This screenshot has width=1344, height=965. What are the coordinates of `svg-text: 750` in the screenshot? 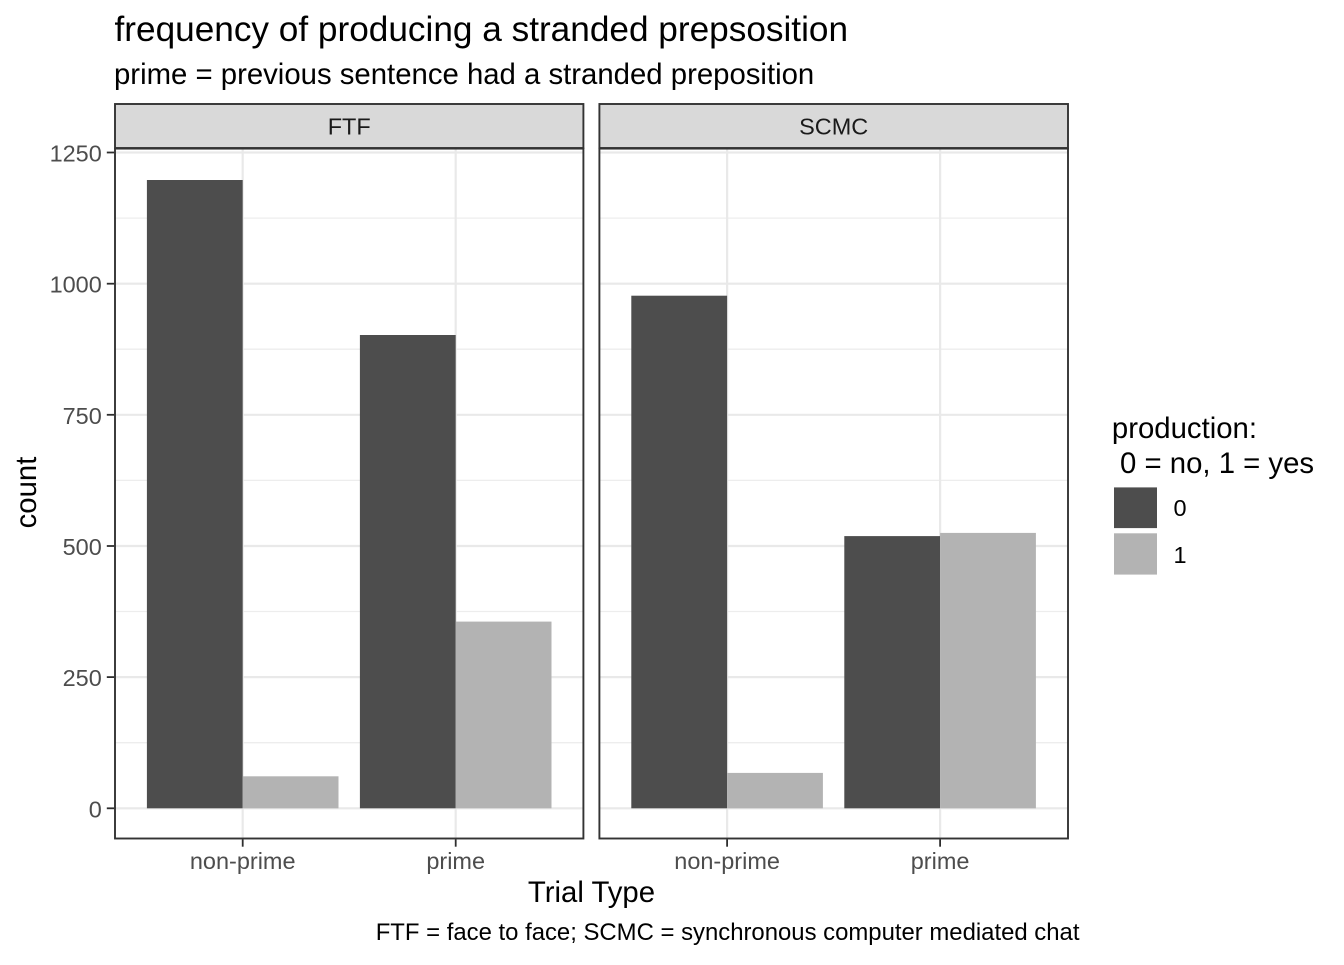 It's located at (82, 416).